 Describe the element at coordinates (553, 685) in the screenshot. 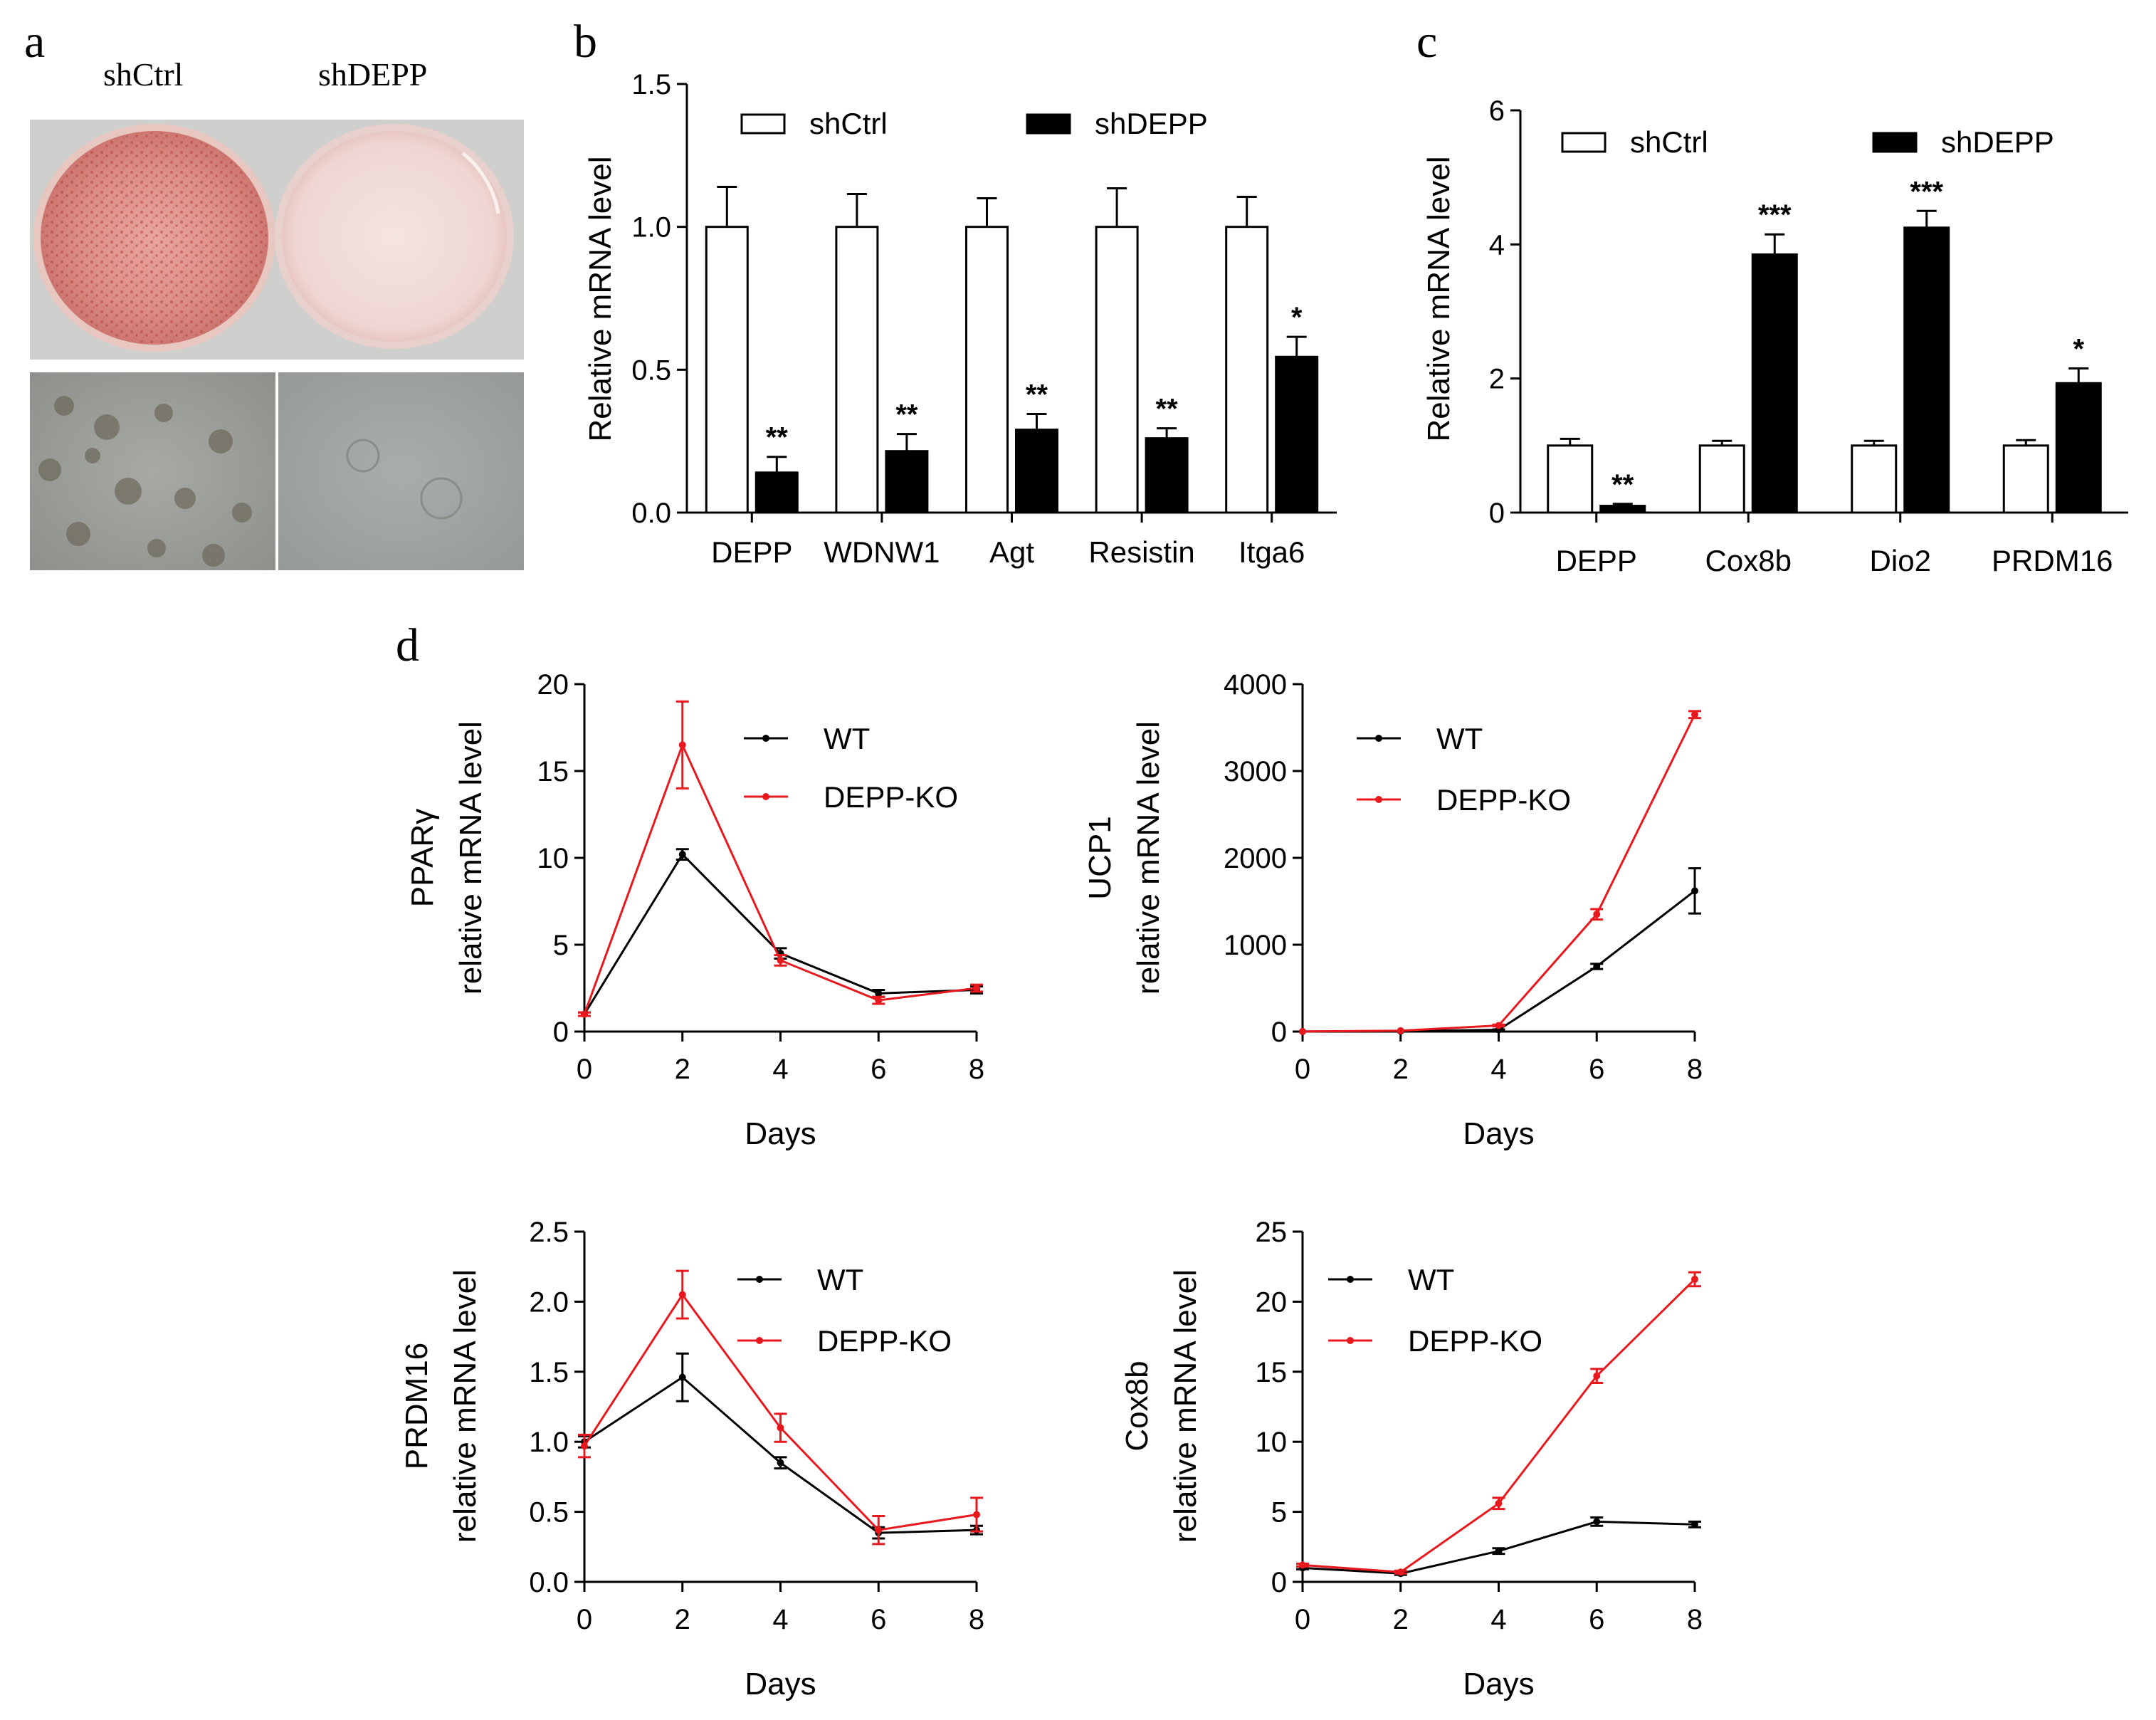

I see `y-tick-label: 20` at that location.